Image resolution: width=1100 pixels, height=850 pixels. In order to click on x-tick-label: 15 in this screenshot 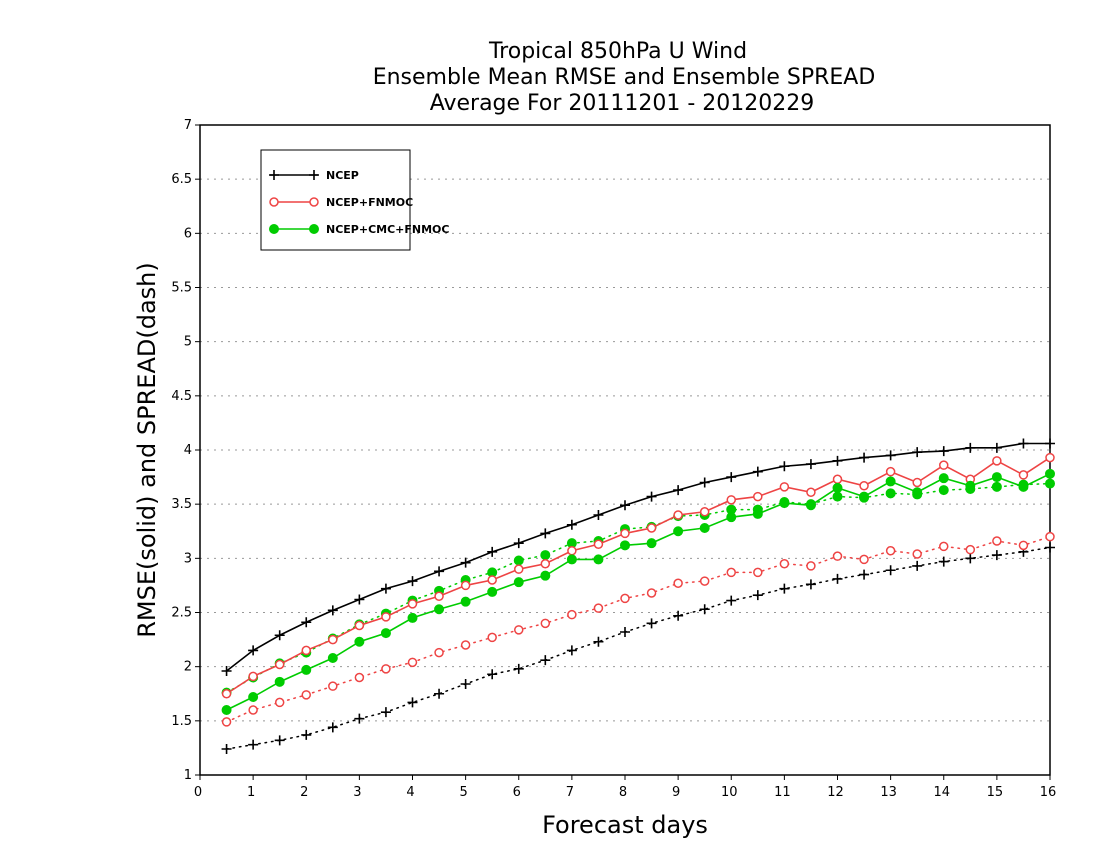, I will do `click(995, 792)`.